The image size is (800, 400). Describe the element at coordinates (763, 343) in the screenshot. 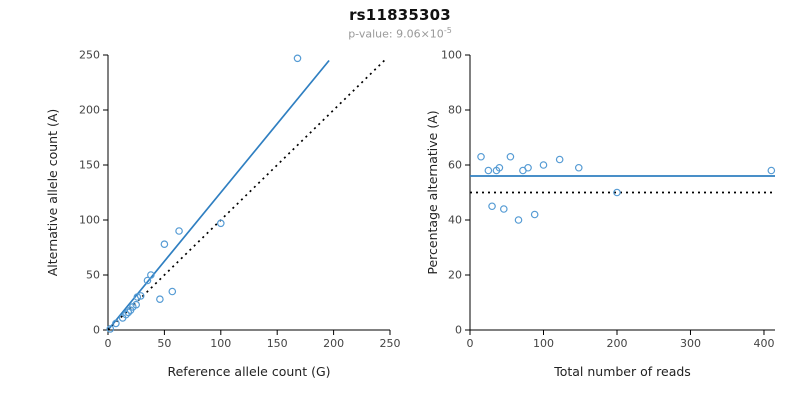

I see `x-tick-label: 400` at that location.